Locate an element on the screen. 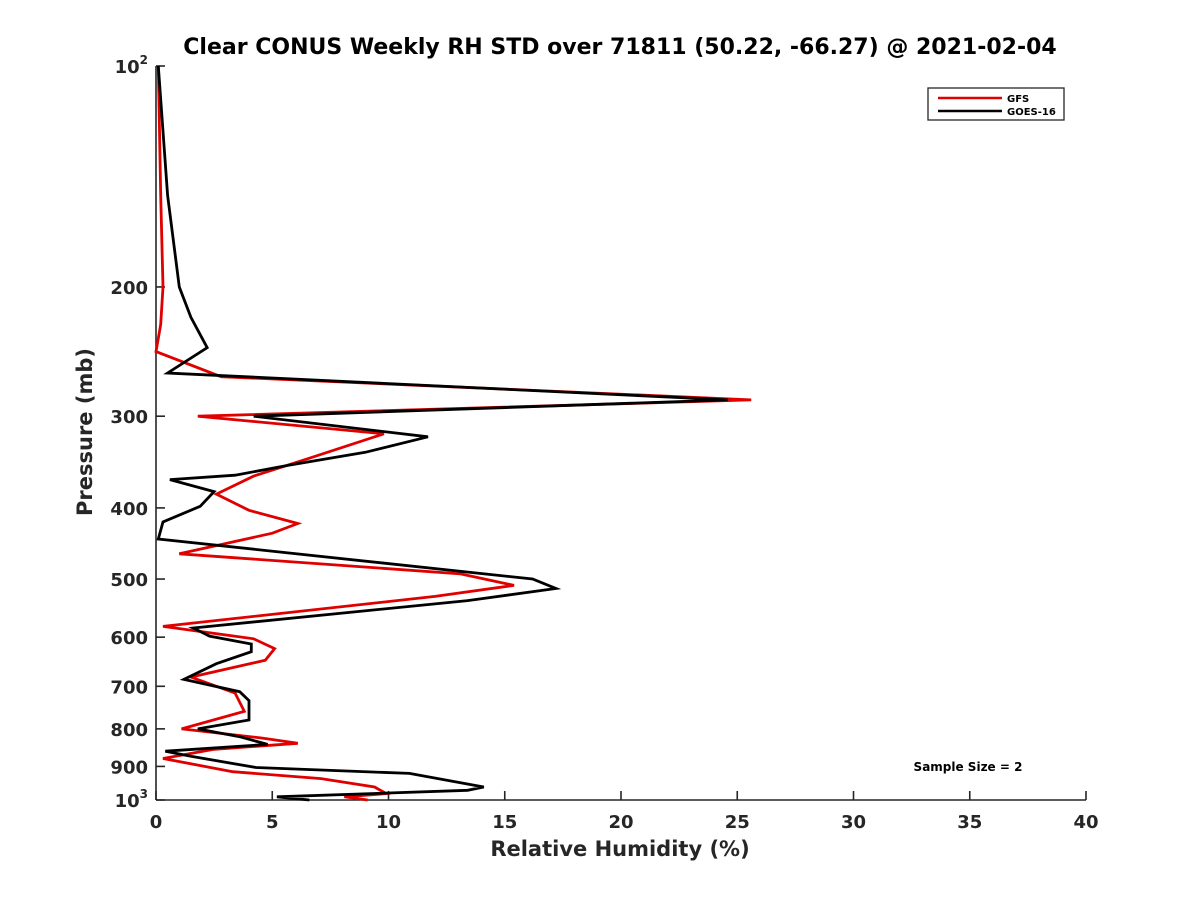  x-tick-label: 40 is located at coordinates (1085, 822).